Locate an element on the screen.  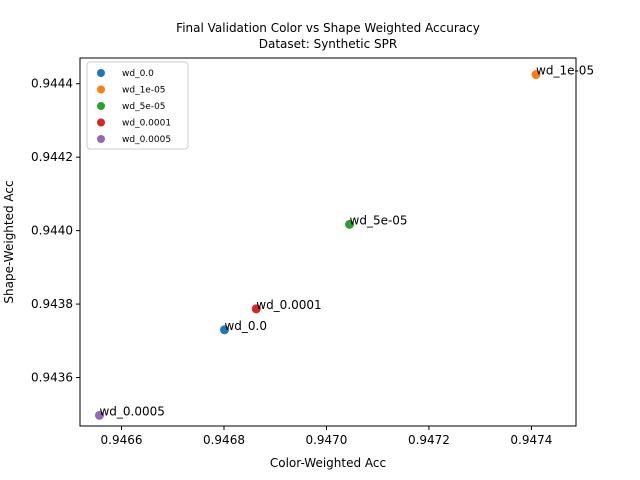
y-tick-label: 0.9436 is located at coordinates (52, 378).